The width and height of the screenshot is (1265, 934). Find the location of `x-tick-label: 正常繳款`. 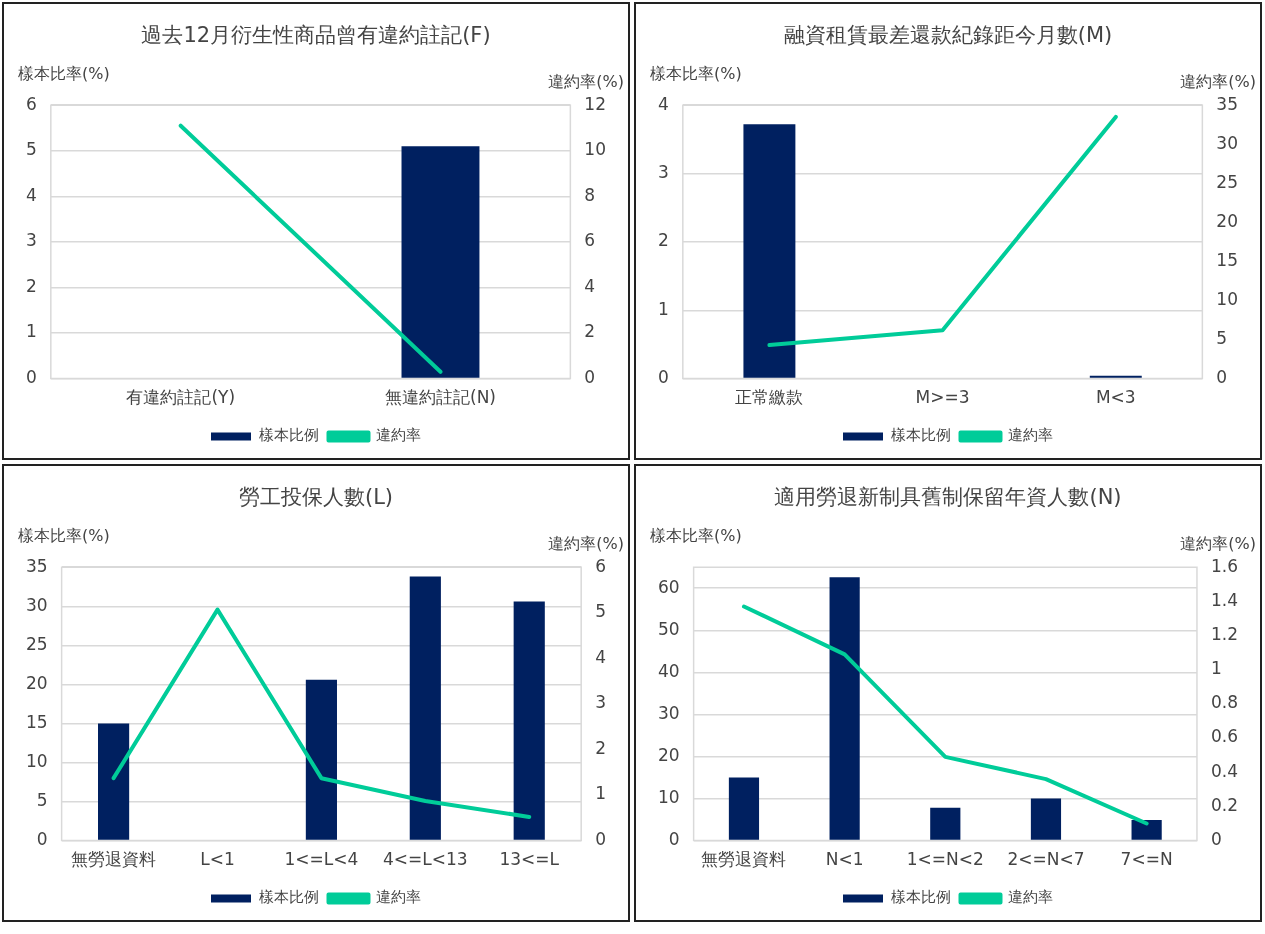

x-tick-label: 正常繳款 is located at coordinates (769, 397).